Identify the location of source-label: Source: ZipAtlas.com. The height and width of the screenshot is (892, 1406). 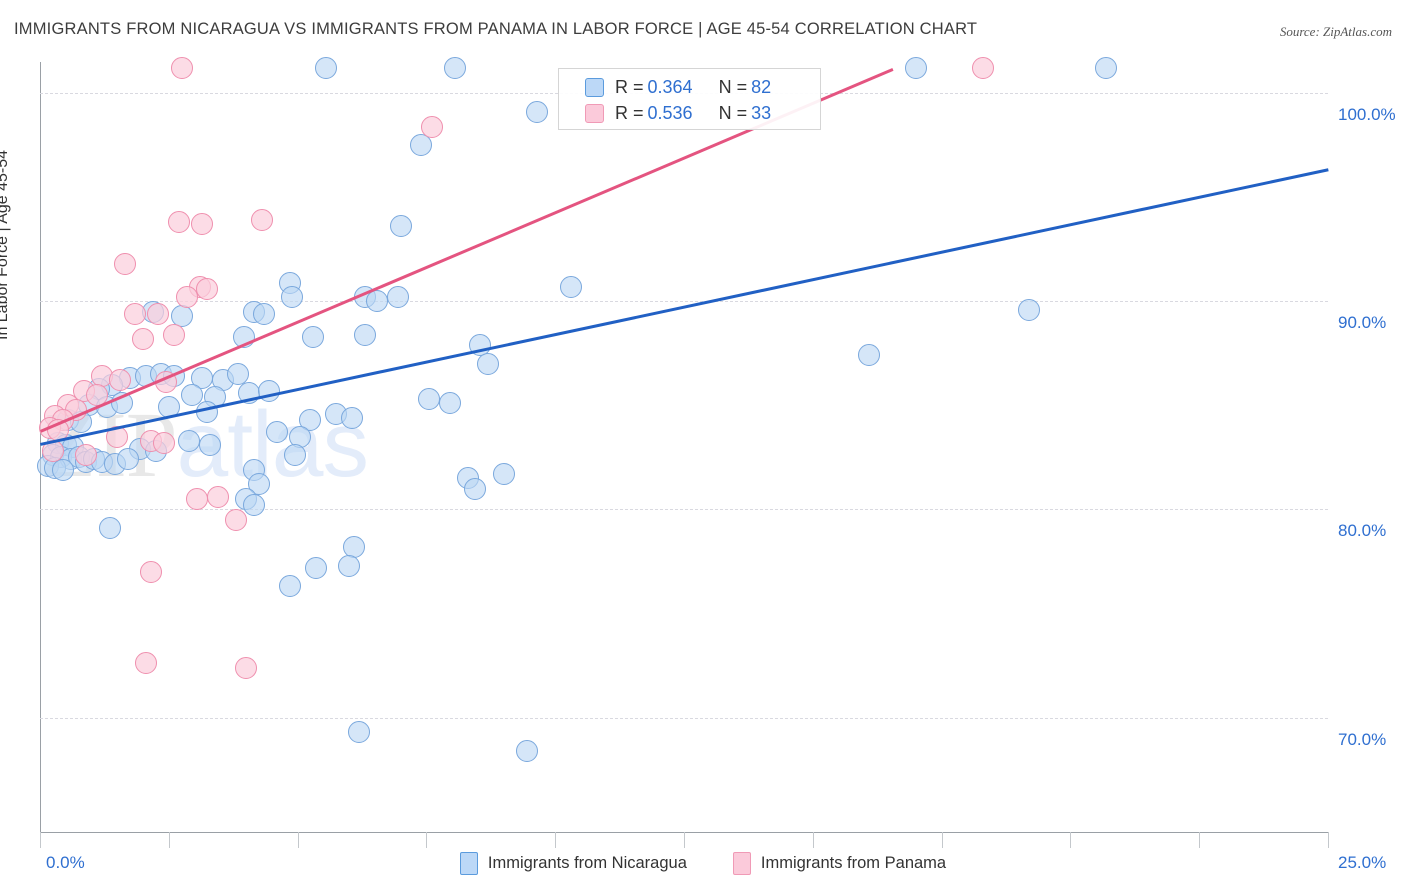
(1335, 31).